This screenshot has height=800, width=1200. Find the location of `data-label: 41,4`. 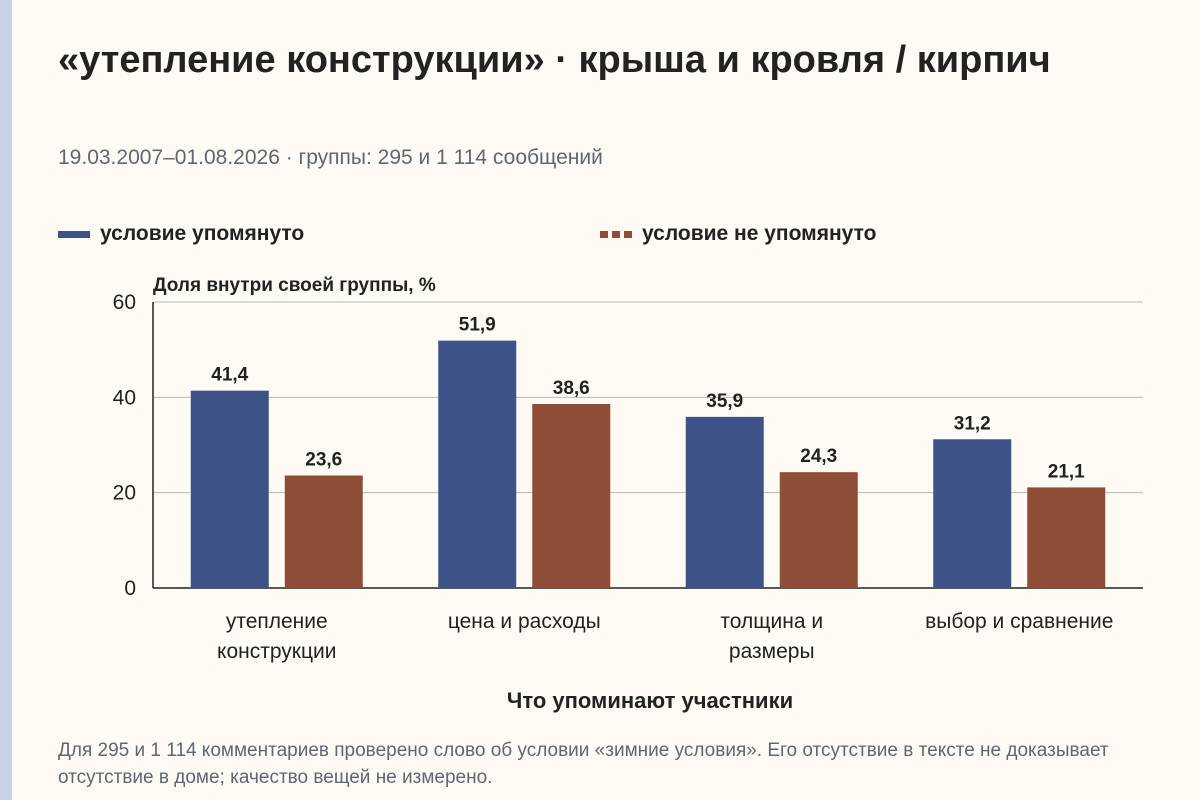

data-label: 41,4 is located at coordinates (229, 375).